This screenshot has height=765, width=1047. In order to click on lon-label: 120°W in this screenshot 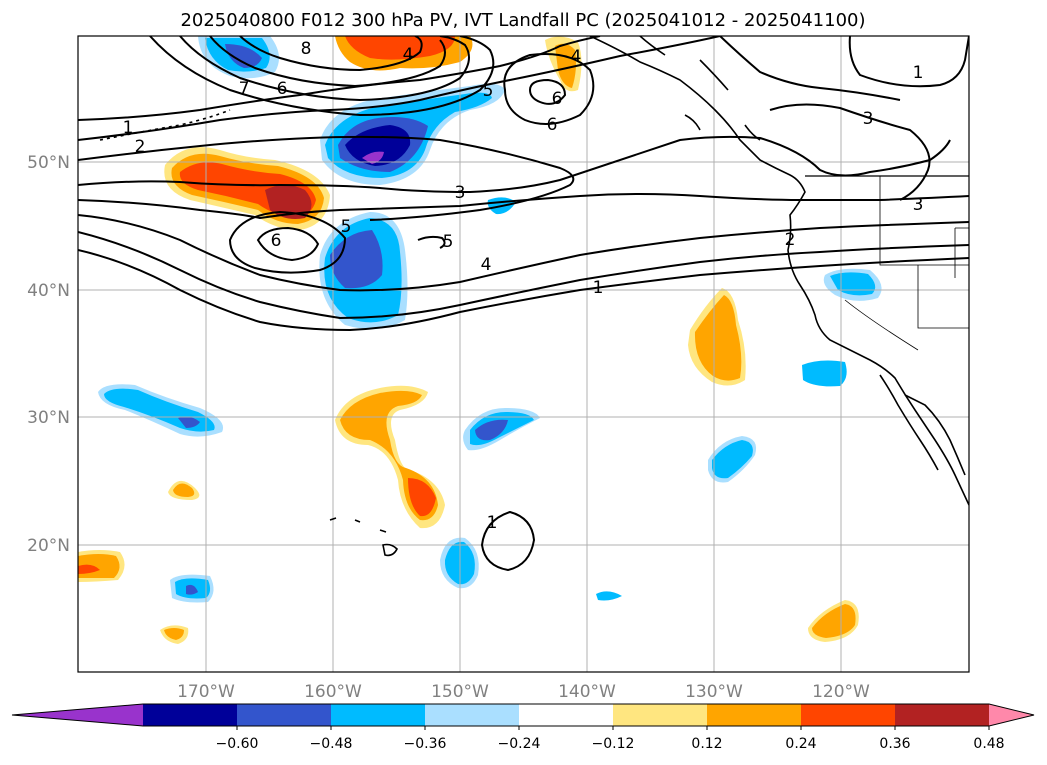, I will do `click(841, 692)`.